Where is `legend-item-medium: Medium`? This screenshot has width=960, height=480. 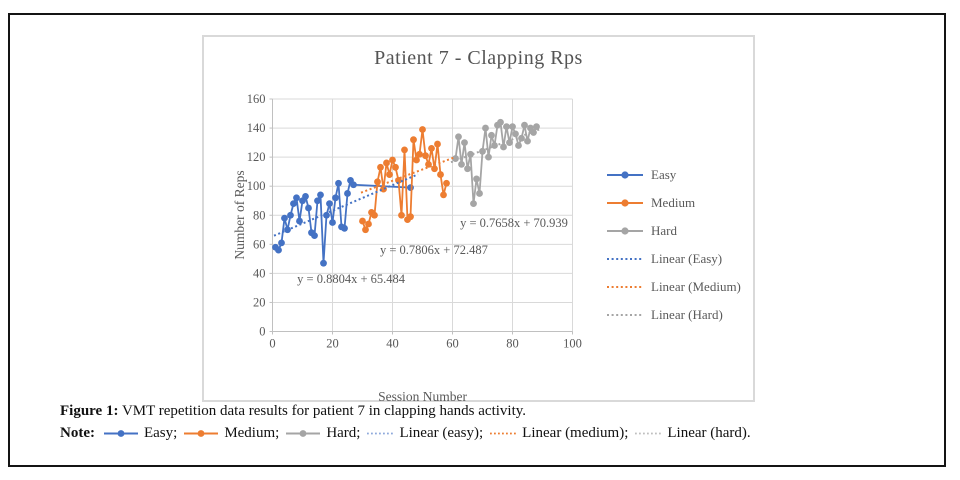 legend-item-medium: Medium is located at coordinates (673, 203).